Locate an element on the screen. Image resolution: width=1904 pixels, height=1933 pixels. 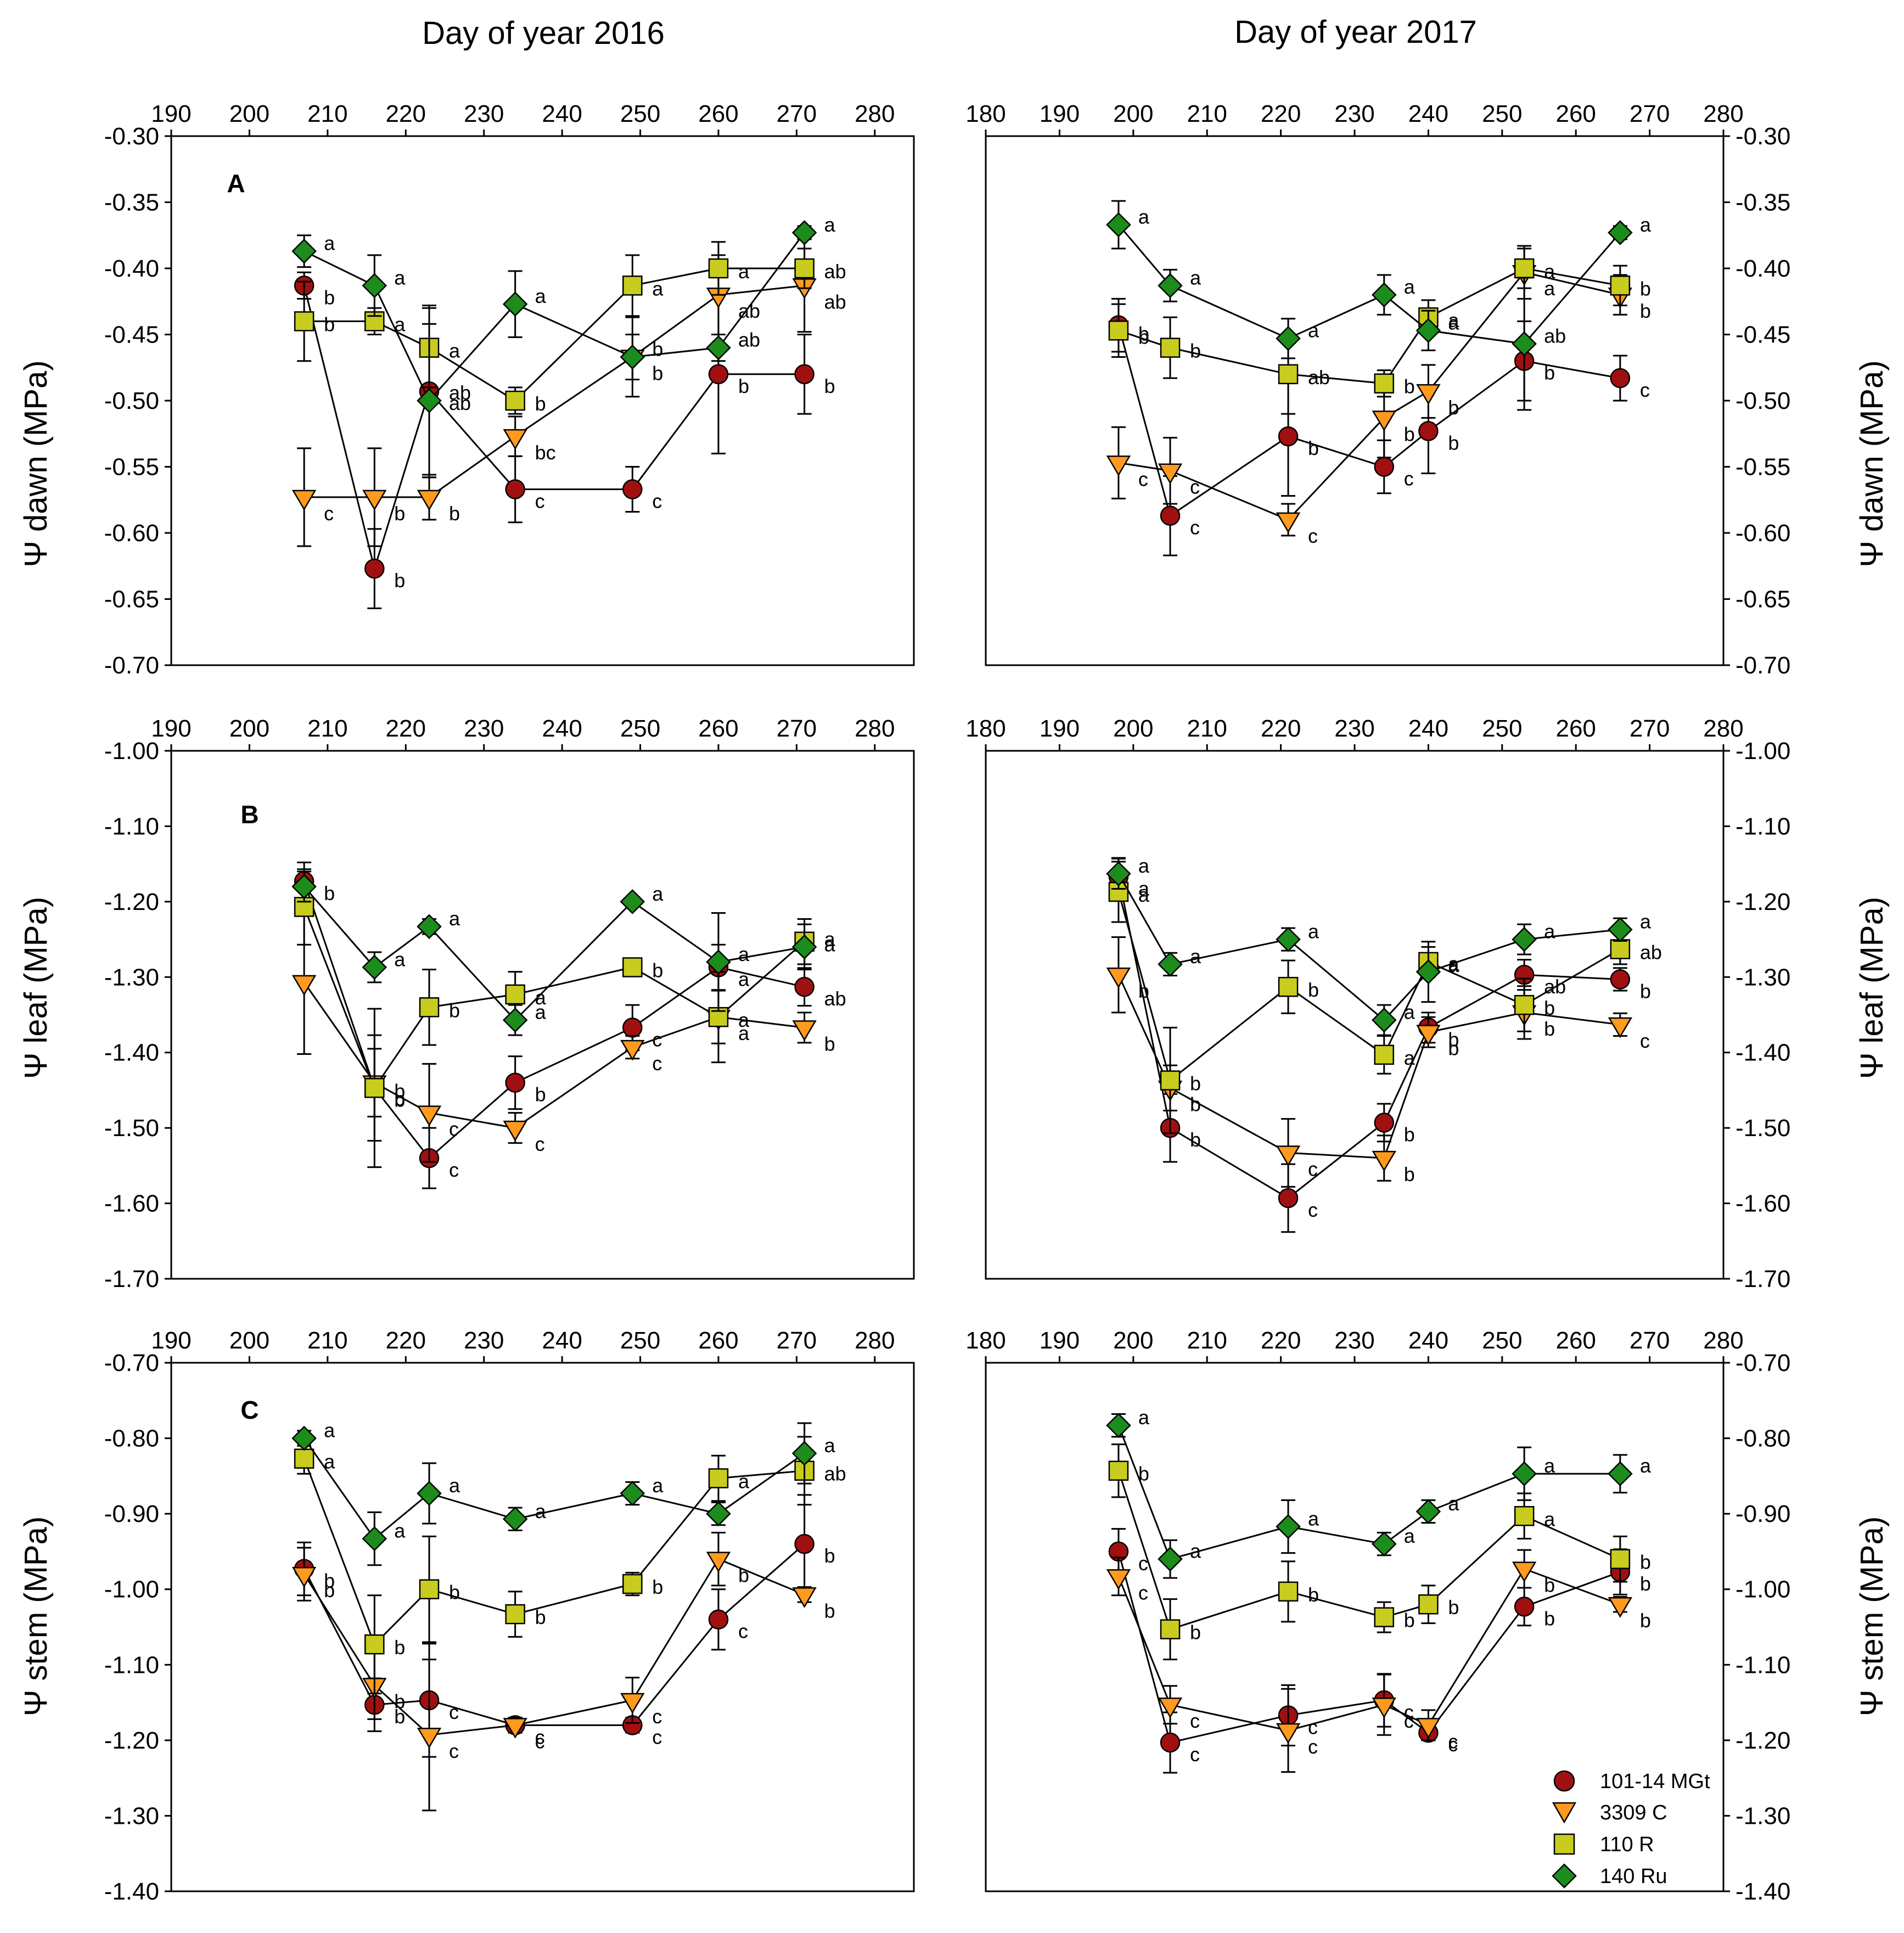
y-tick-label: -1.50 is located at coordinates (131, 1128).